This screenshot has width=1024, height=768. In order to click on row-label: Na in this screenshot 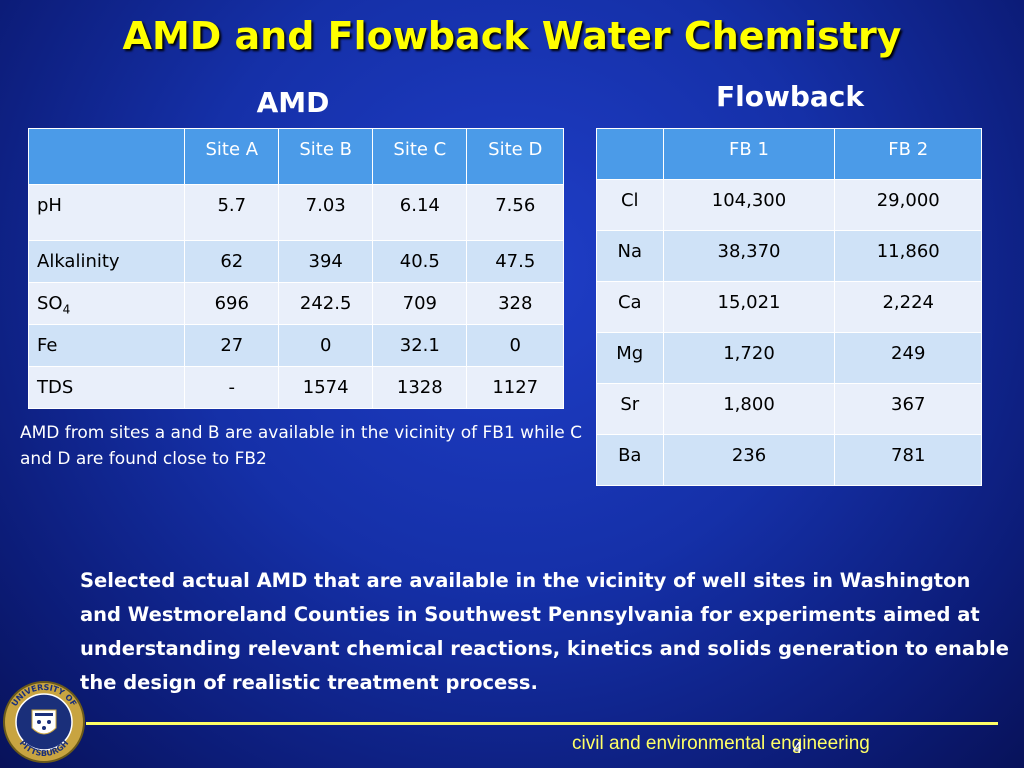, I will do `click(630, 256)`.